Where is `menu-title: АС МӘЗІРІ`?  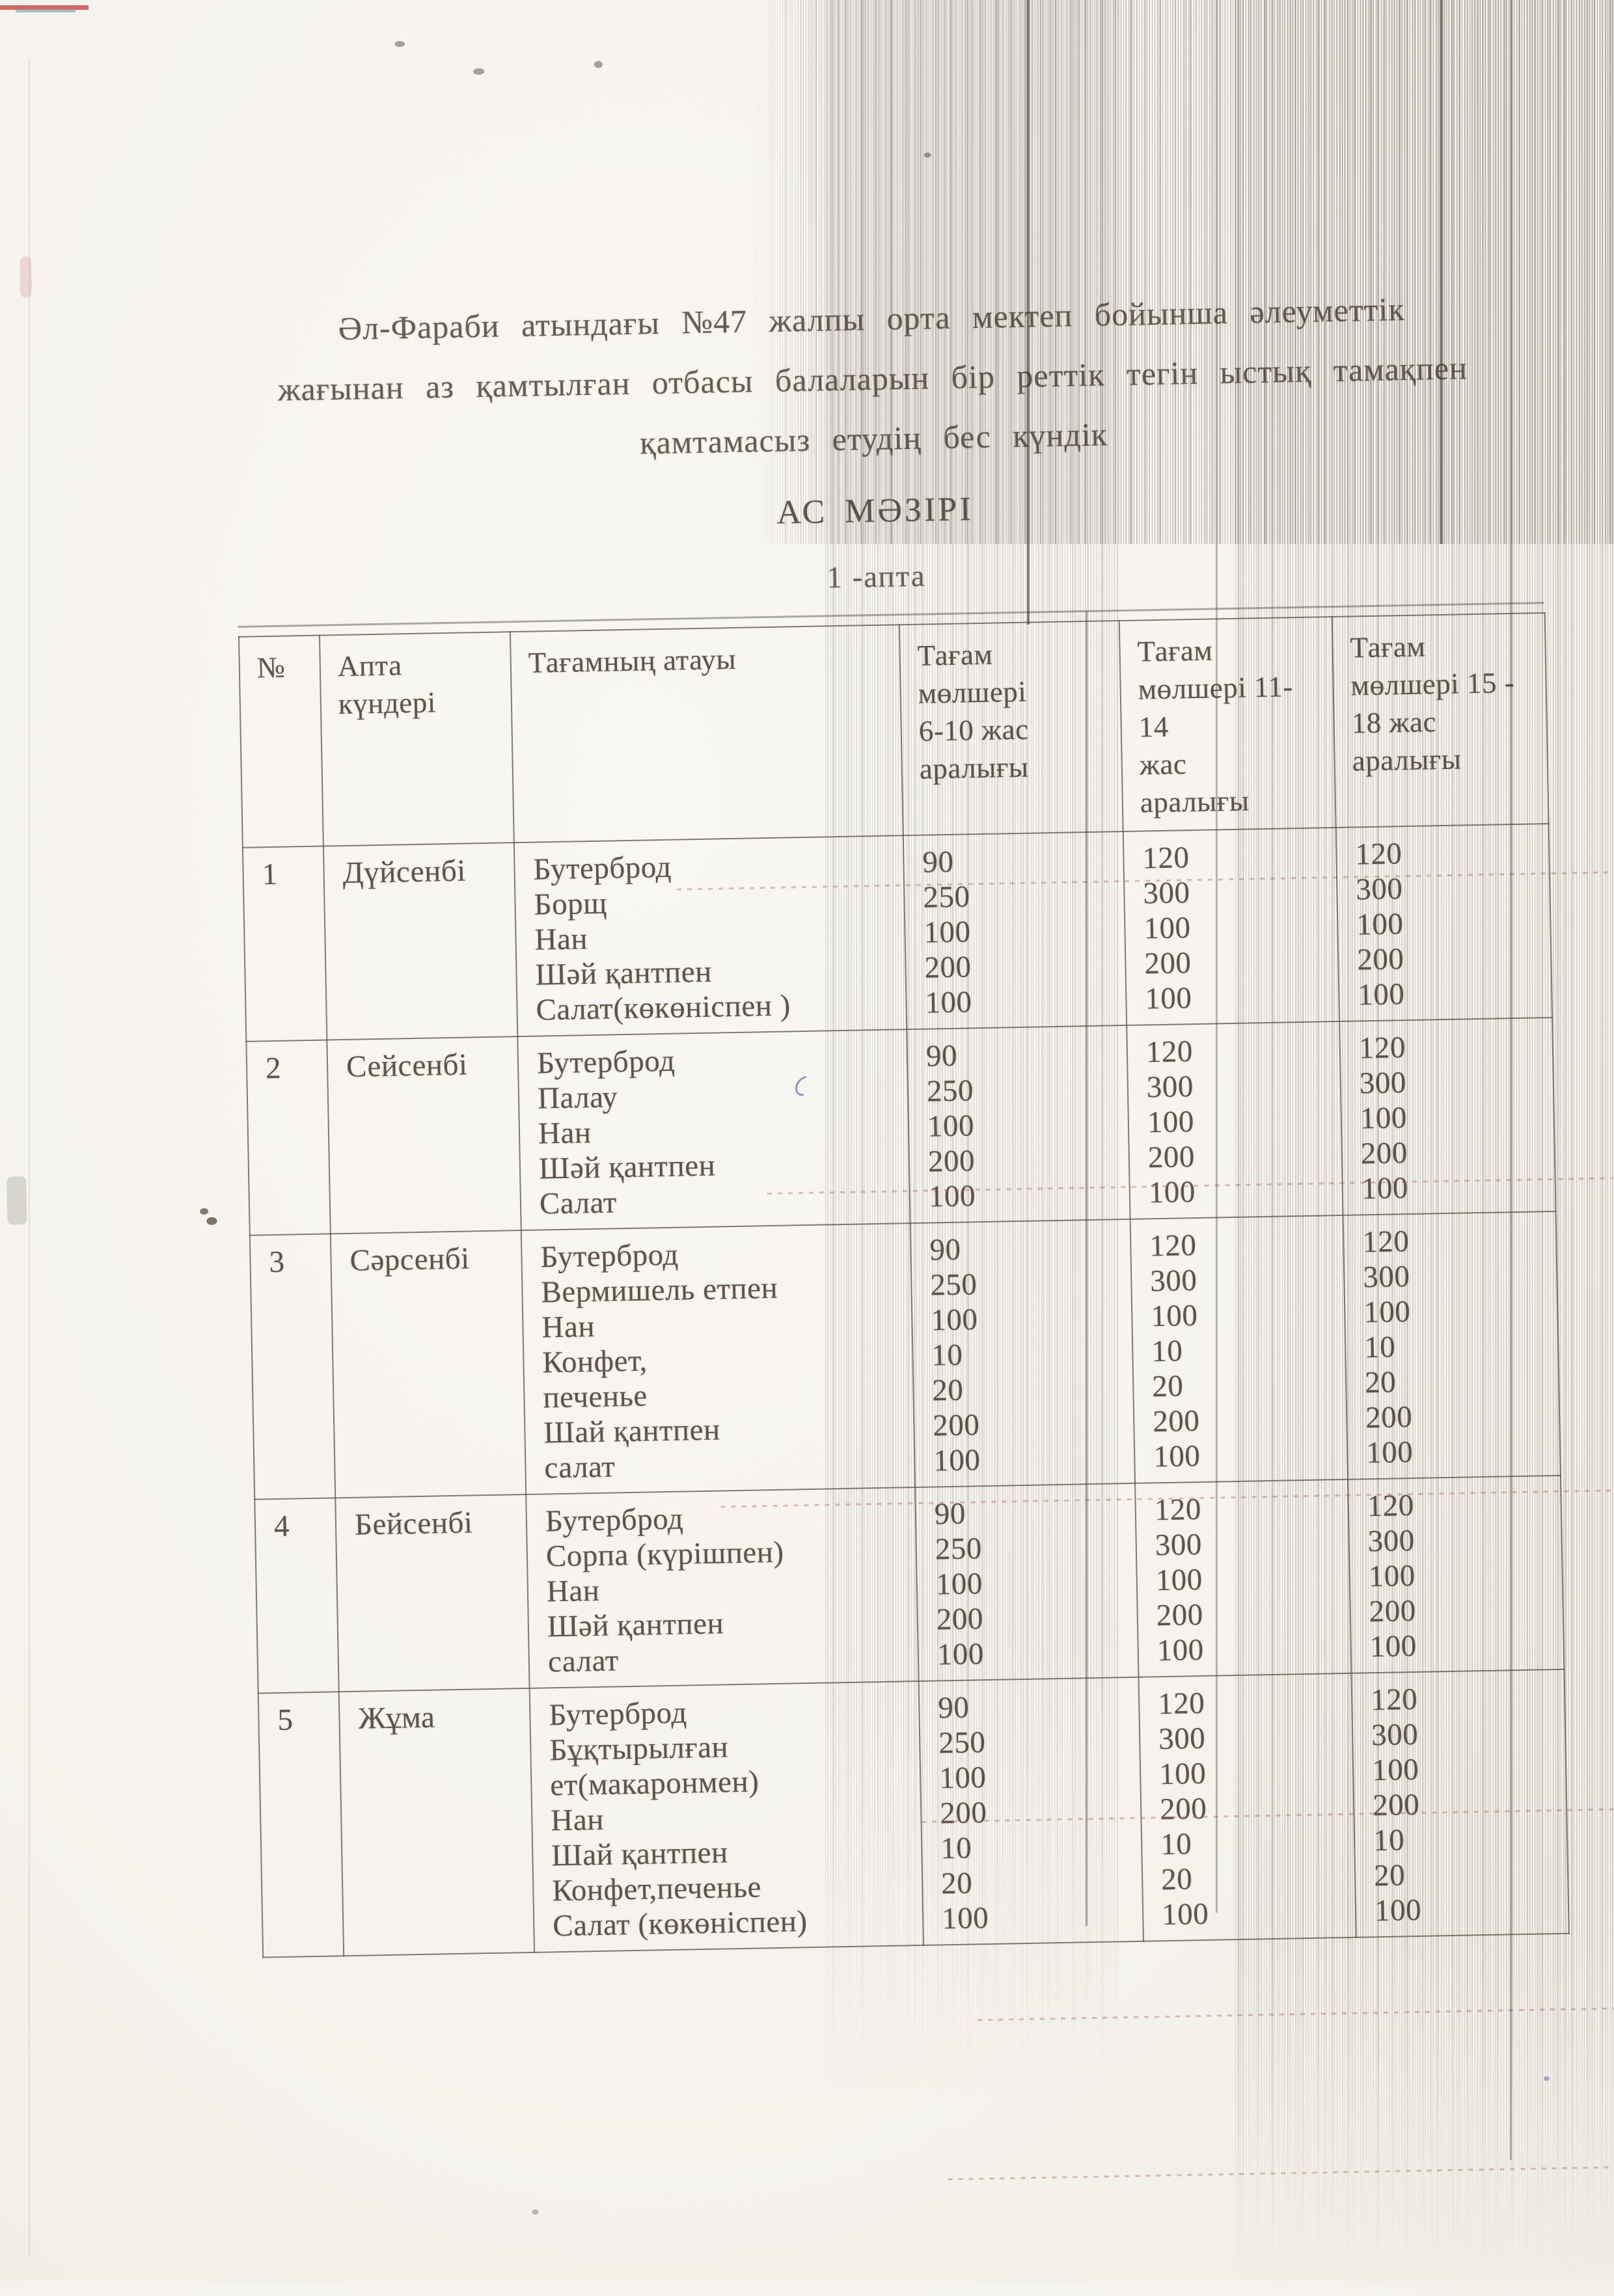
menu-title: АС МӘЗІРІ is located at coordinates (875, 511).